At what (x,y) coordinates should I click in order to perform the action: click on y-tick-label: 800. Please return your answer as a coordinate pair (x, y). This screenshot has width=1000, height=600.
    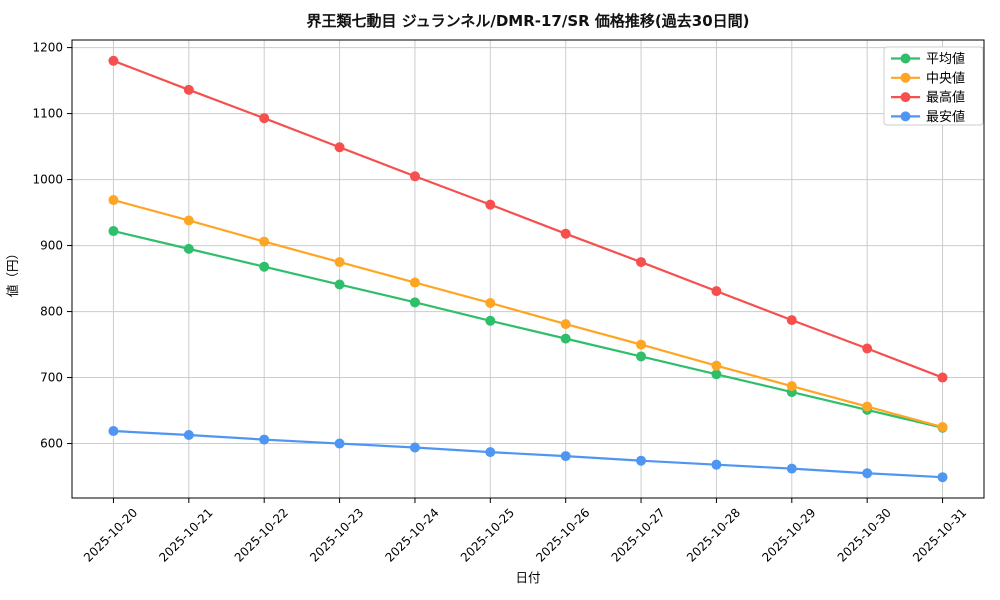
    Looking at the image, I should click on (51, 312).